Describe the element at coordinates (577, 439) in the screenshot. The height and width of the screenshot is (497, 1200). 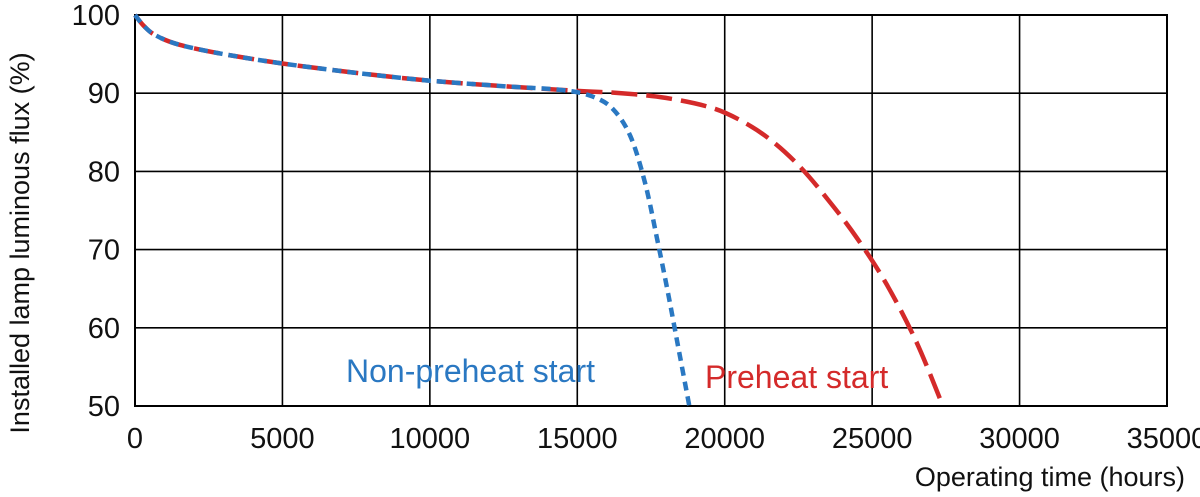
I see `x-tick-label: 15000` at that location.